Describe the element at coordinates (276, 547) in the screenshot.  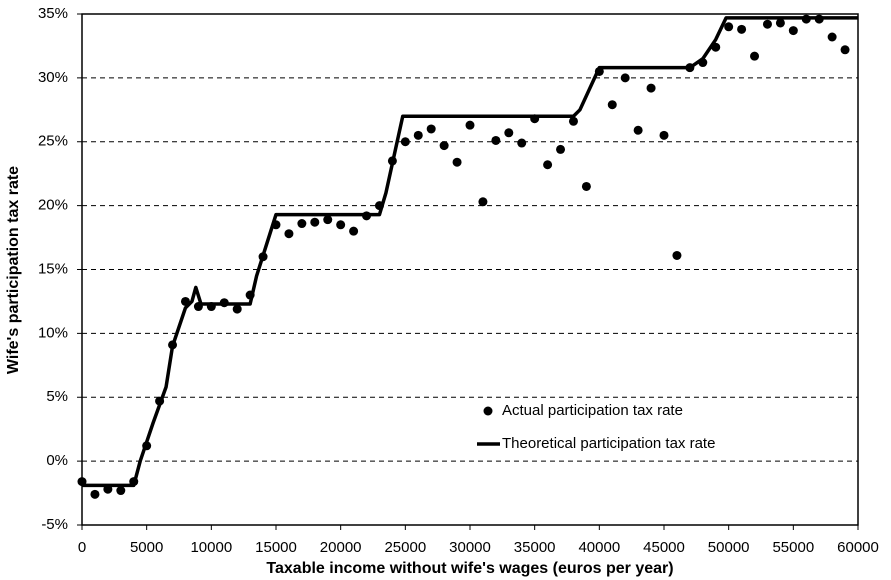
I see `x-tick-label: 15000` at that location.